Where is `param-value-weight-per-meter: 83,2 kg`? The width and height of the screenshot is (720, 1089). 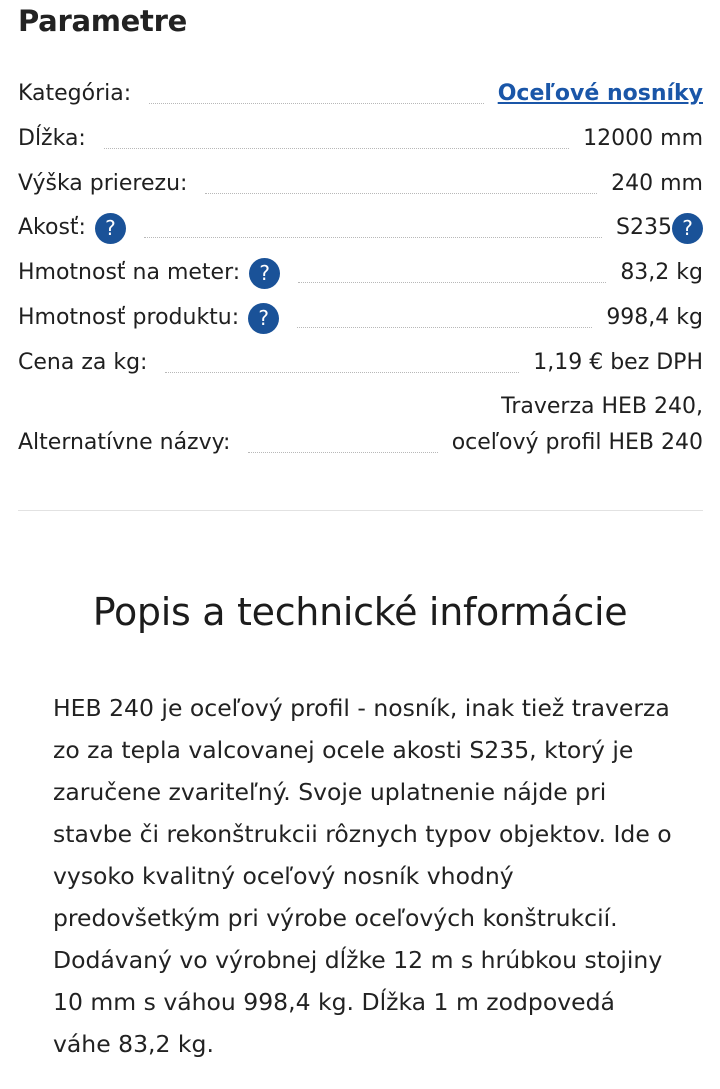
param-value-weight-per-meter: 83,2 kg is located at coordinates (661, 272).